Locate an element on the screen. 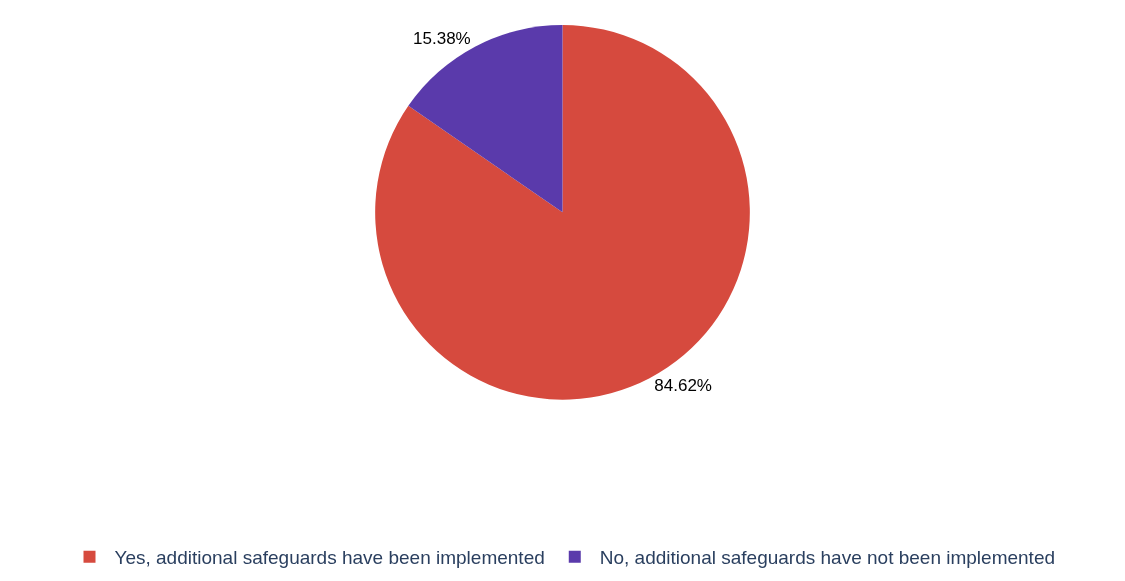 The width and height of the screenshot is (1125, 581). data-label: 84.62% is located at coordinates (683, 386).